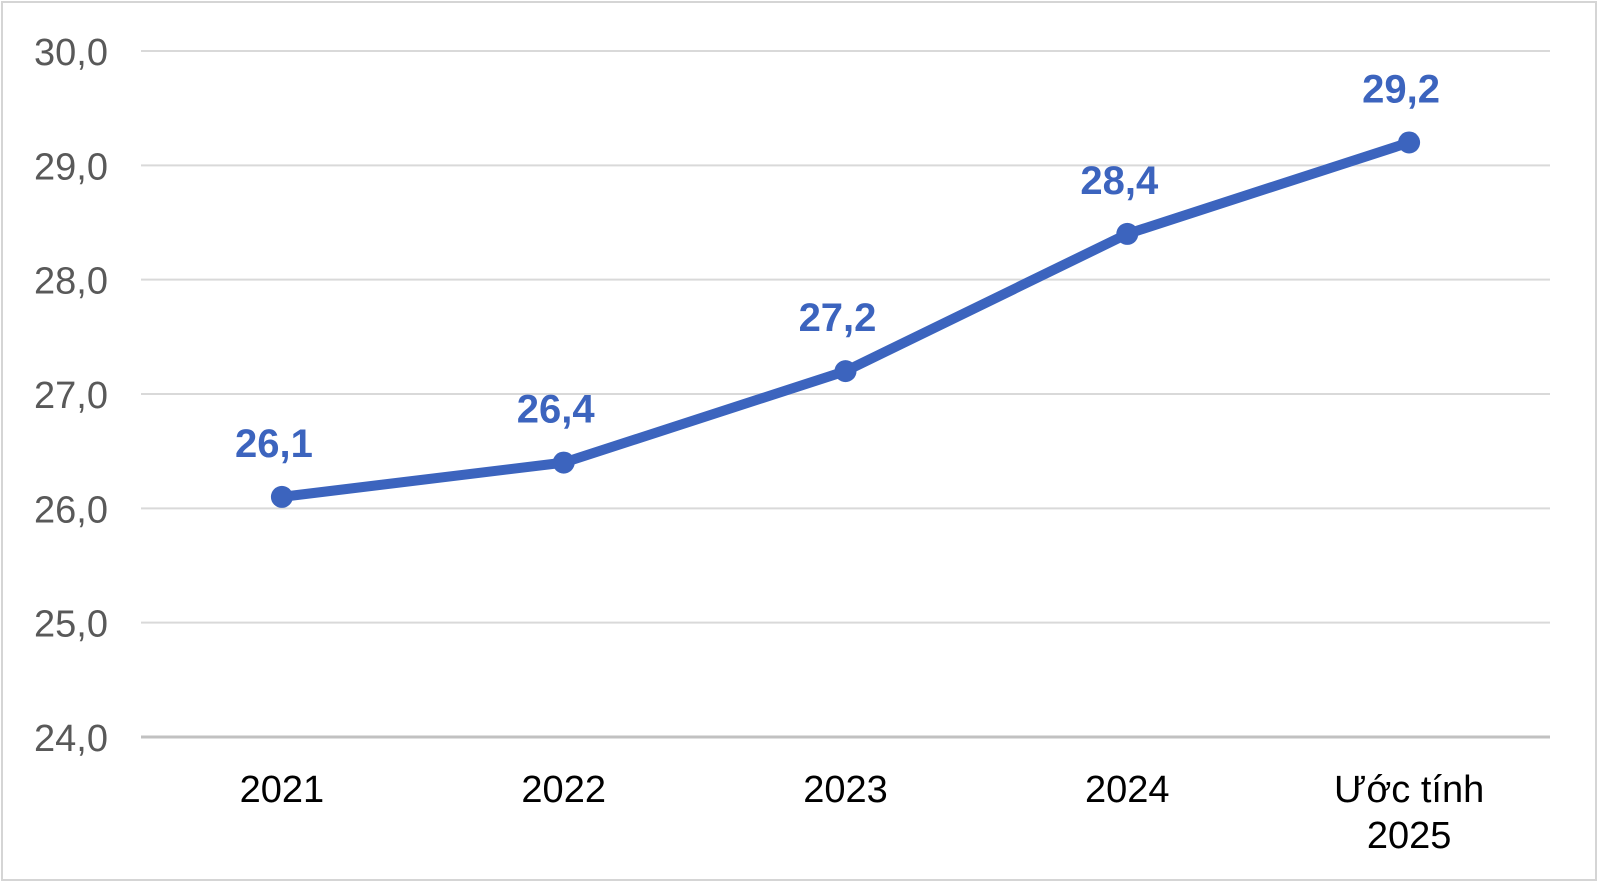 This screenshot has height=888, width=1600. What do you see at coordinates (1401, 89) in the screenshot?
I see `data-point-label: 29,2` at bounding box center [1401, 89].